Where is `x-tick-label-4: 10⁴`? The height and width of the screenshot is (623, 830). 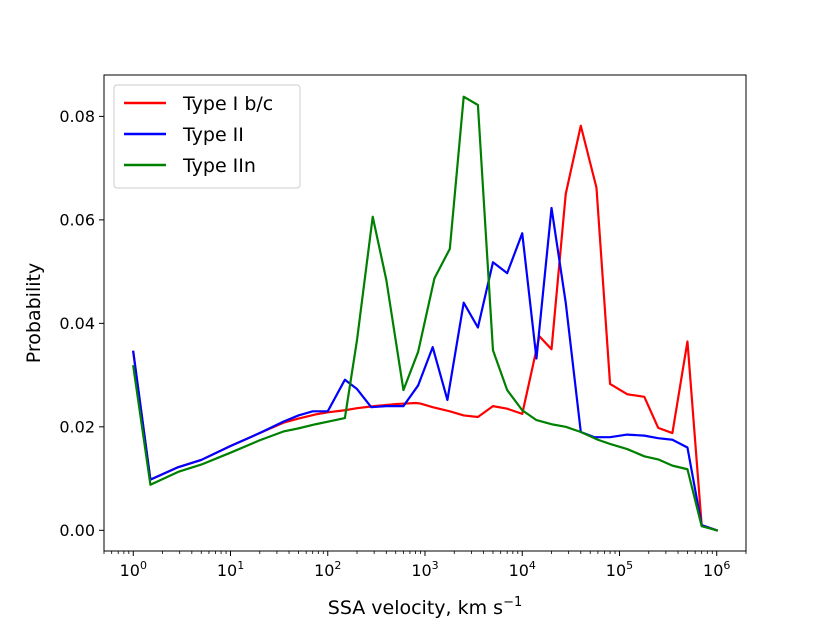 x-tick-label-4: 10⁴ is located at coordinates (522, 569).